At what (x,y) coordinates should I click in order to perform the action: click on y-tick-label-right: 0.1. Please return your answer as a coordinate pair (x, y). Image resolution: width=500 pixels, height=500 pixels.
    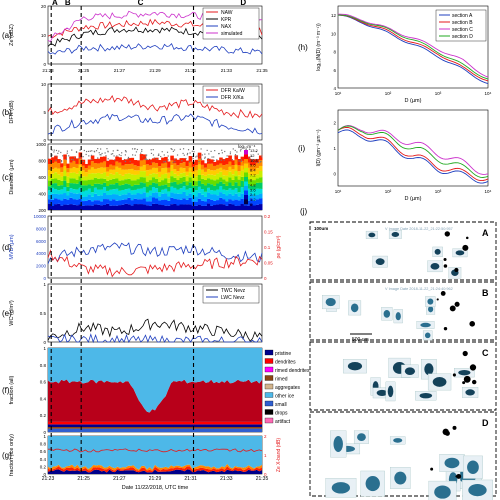
    Looking at the image, I should click on (267, 247).